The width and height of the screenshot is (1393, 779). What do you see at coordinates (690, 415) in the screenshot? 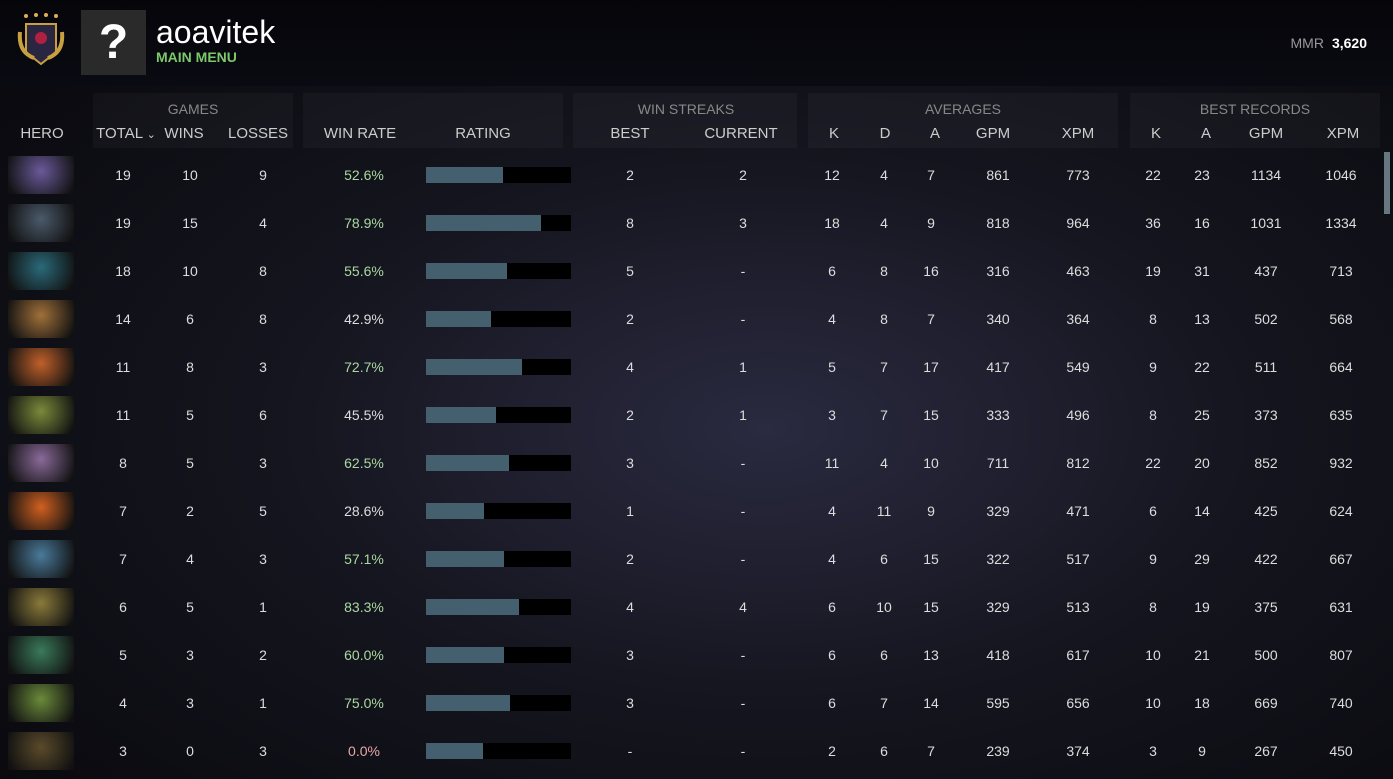
I see `table-row: 11 5 6 45.5% 2 1 3 7 15 333 496 8 25 373 635` at bounding box center [690, 415].